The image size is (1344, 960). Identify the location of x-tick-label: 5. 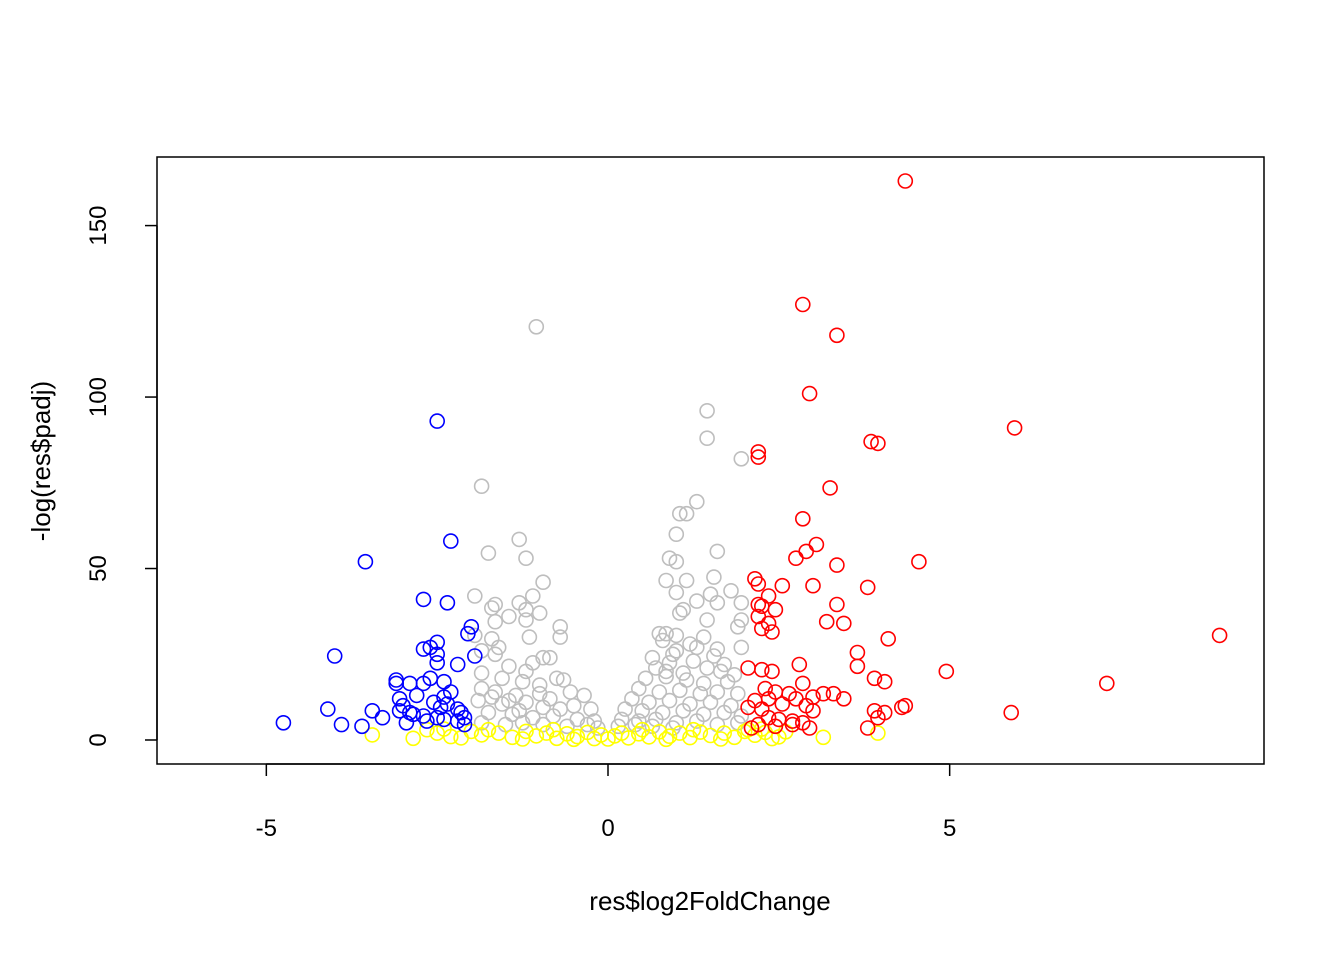
(949, 828).